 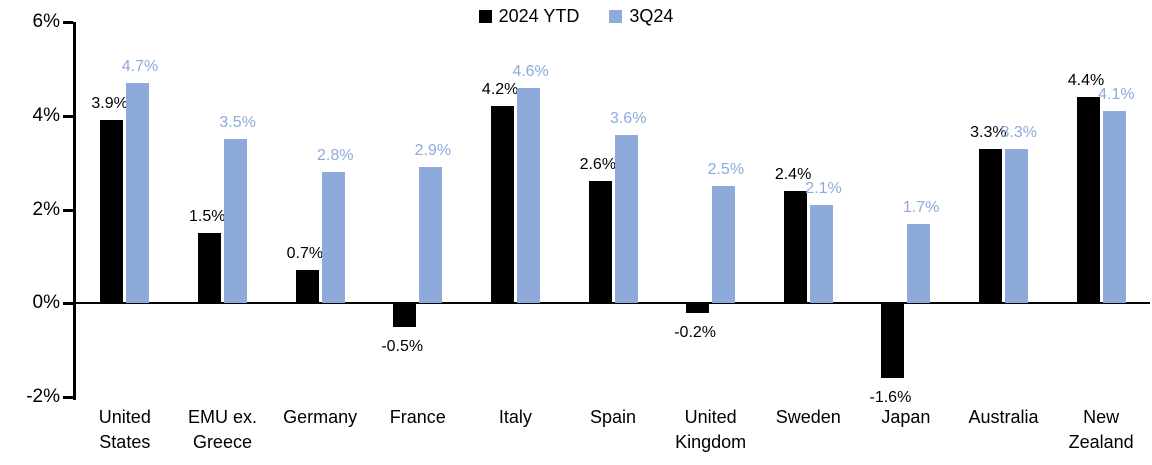 What do you see at coordinates (711, 429) in the screenshot?
I see `x-category-label: United Kingdom` at bounding box center [711, 429].